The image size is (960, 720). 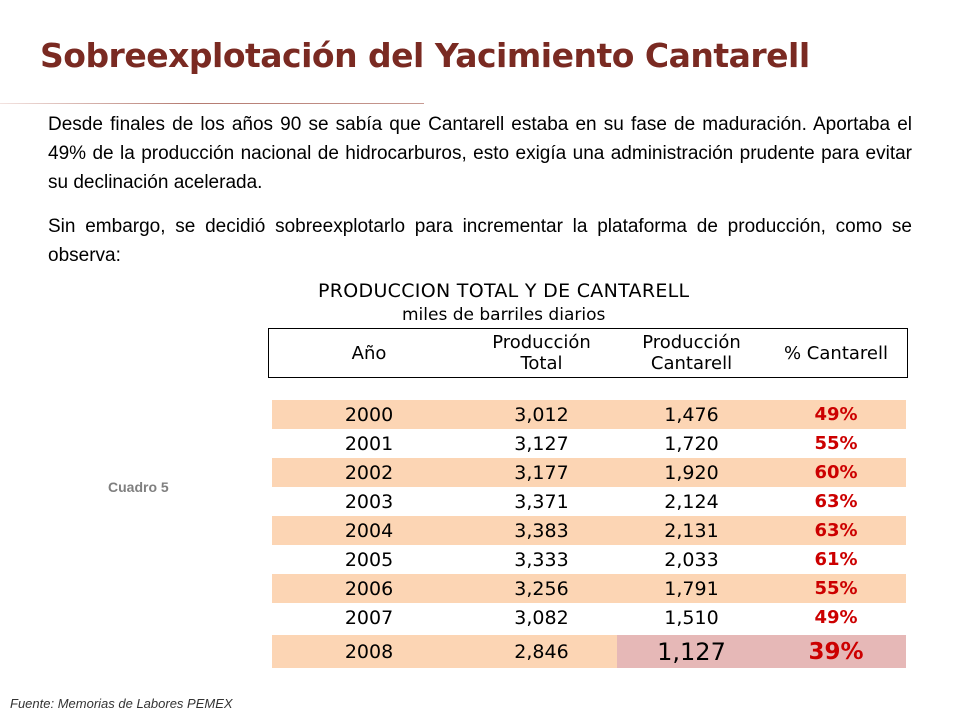 What do you see at coordinates (121, 703) in the screenshot?
I see `source-note: Fuente: Memorias de Labores PEMEX` at bounding box center [121, 703].